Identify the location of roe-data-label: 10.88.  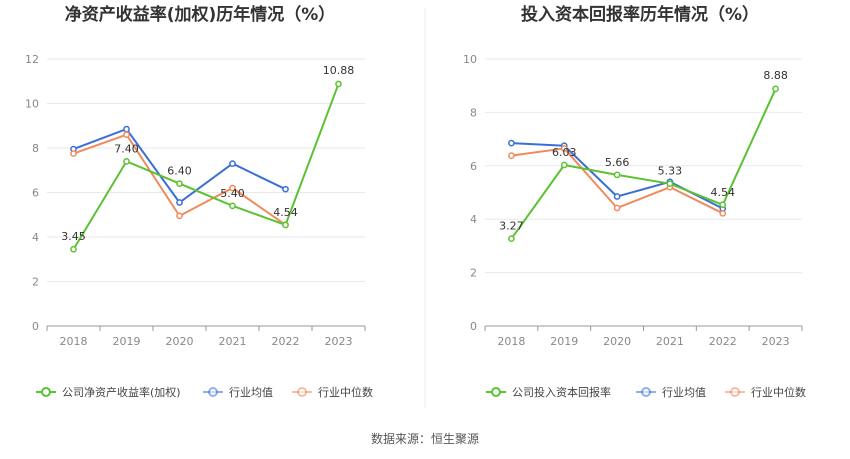
(339, 70).